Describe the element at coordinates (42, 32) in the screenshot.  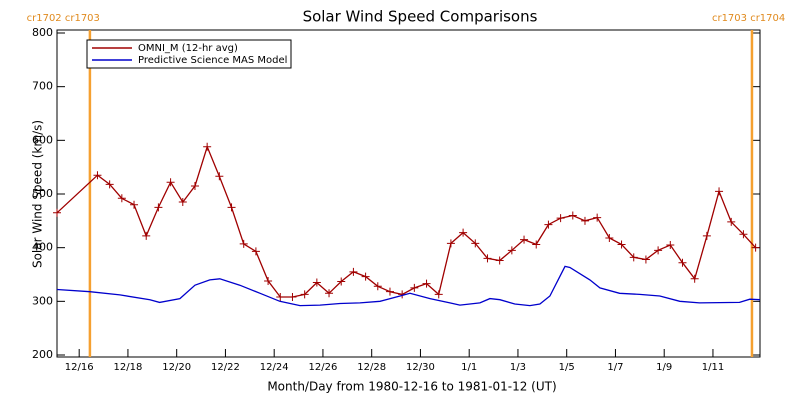
I see `y-tick-label: 800` at that location.